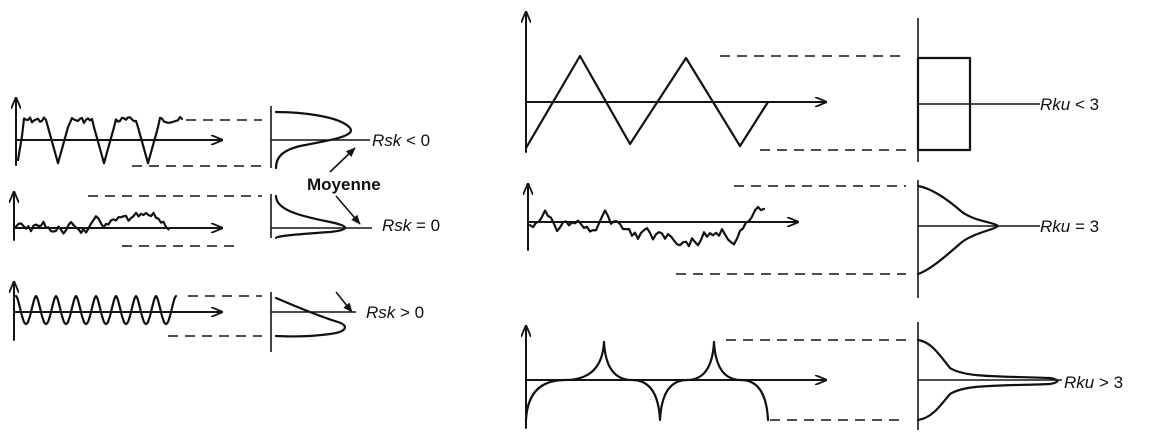 The width and height of the screenshot is (1162, 434). I want to click on mean-annotation: Moyenne, so click(344, 186).